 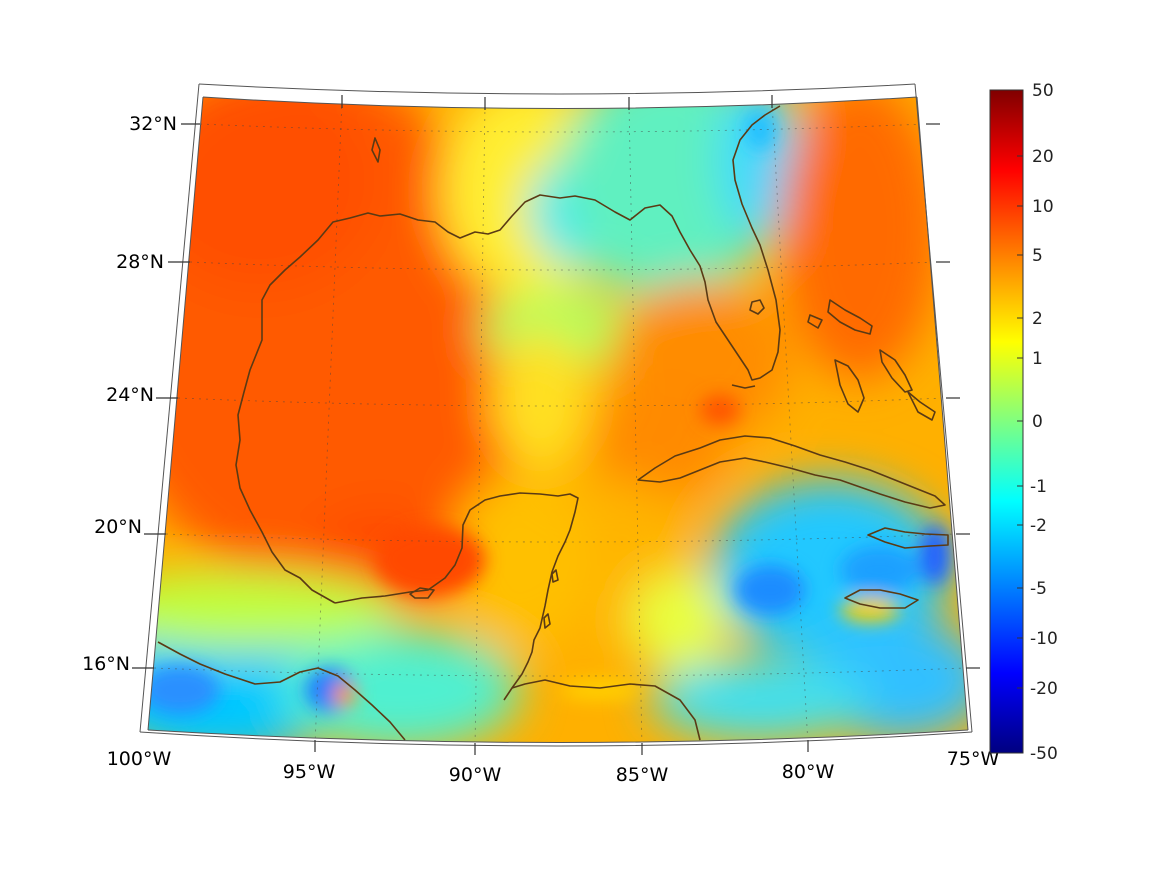 What do you see at coordinates (309, 772) in the screenshot?
I see `lon-label-95w: 95°W` at bounding box center [309, 772].